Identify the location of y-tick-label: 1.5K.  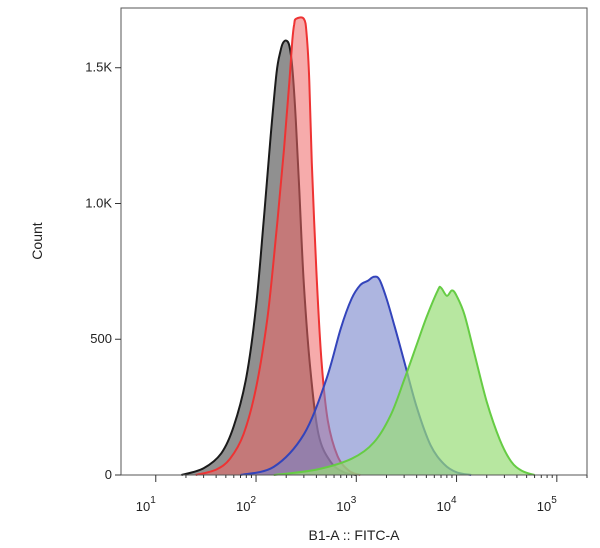
(98, 67).